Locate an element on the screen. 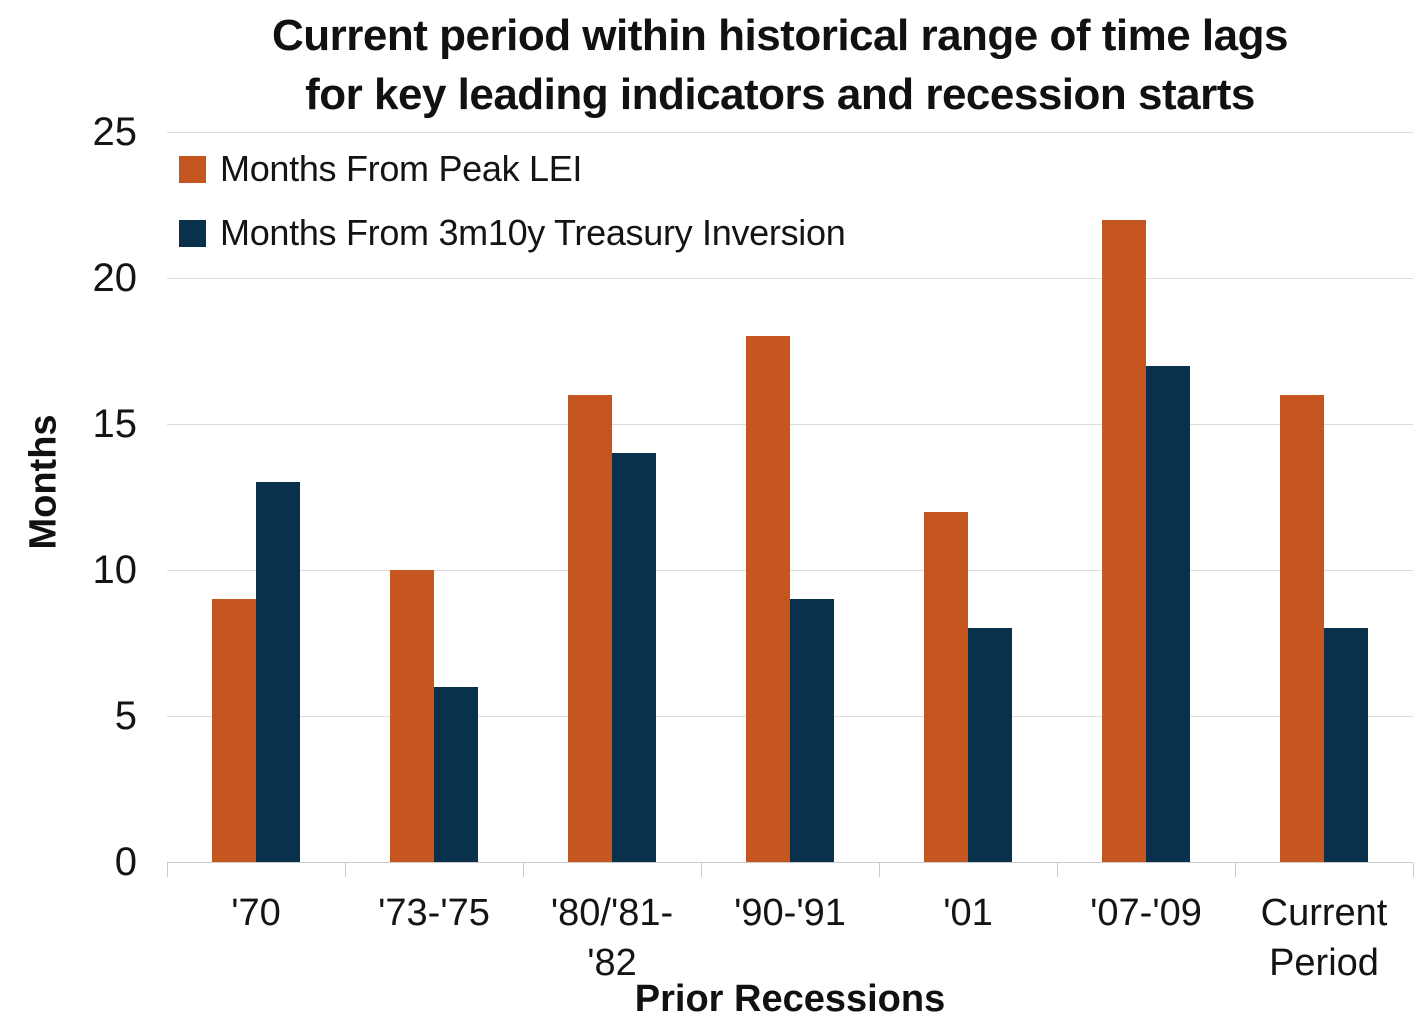  y-tick-label-0: 0 is located at coordinates (125, 862).